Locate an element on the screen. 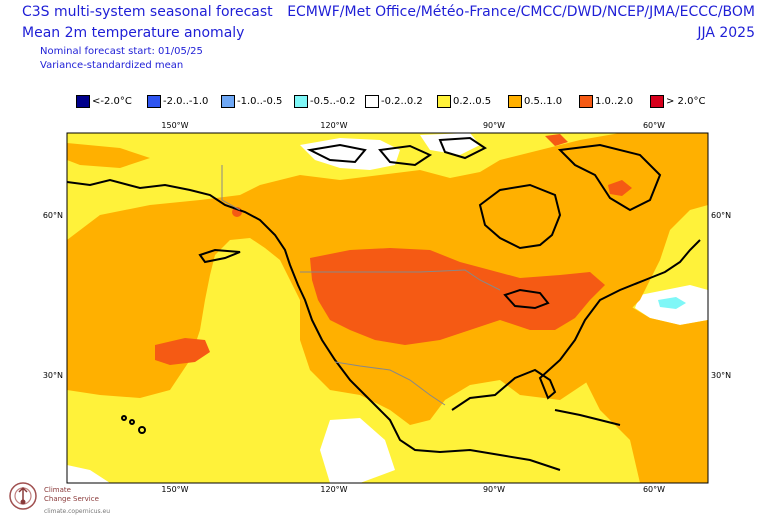 Image resolution: width=761 pixels, height=521 pixels. legend-item: 1.0..2.0 is located at coordinates (606, 101).